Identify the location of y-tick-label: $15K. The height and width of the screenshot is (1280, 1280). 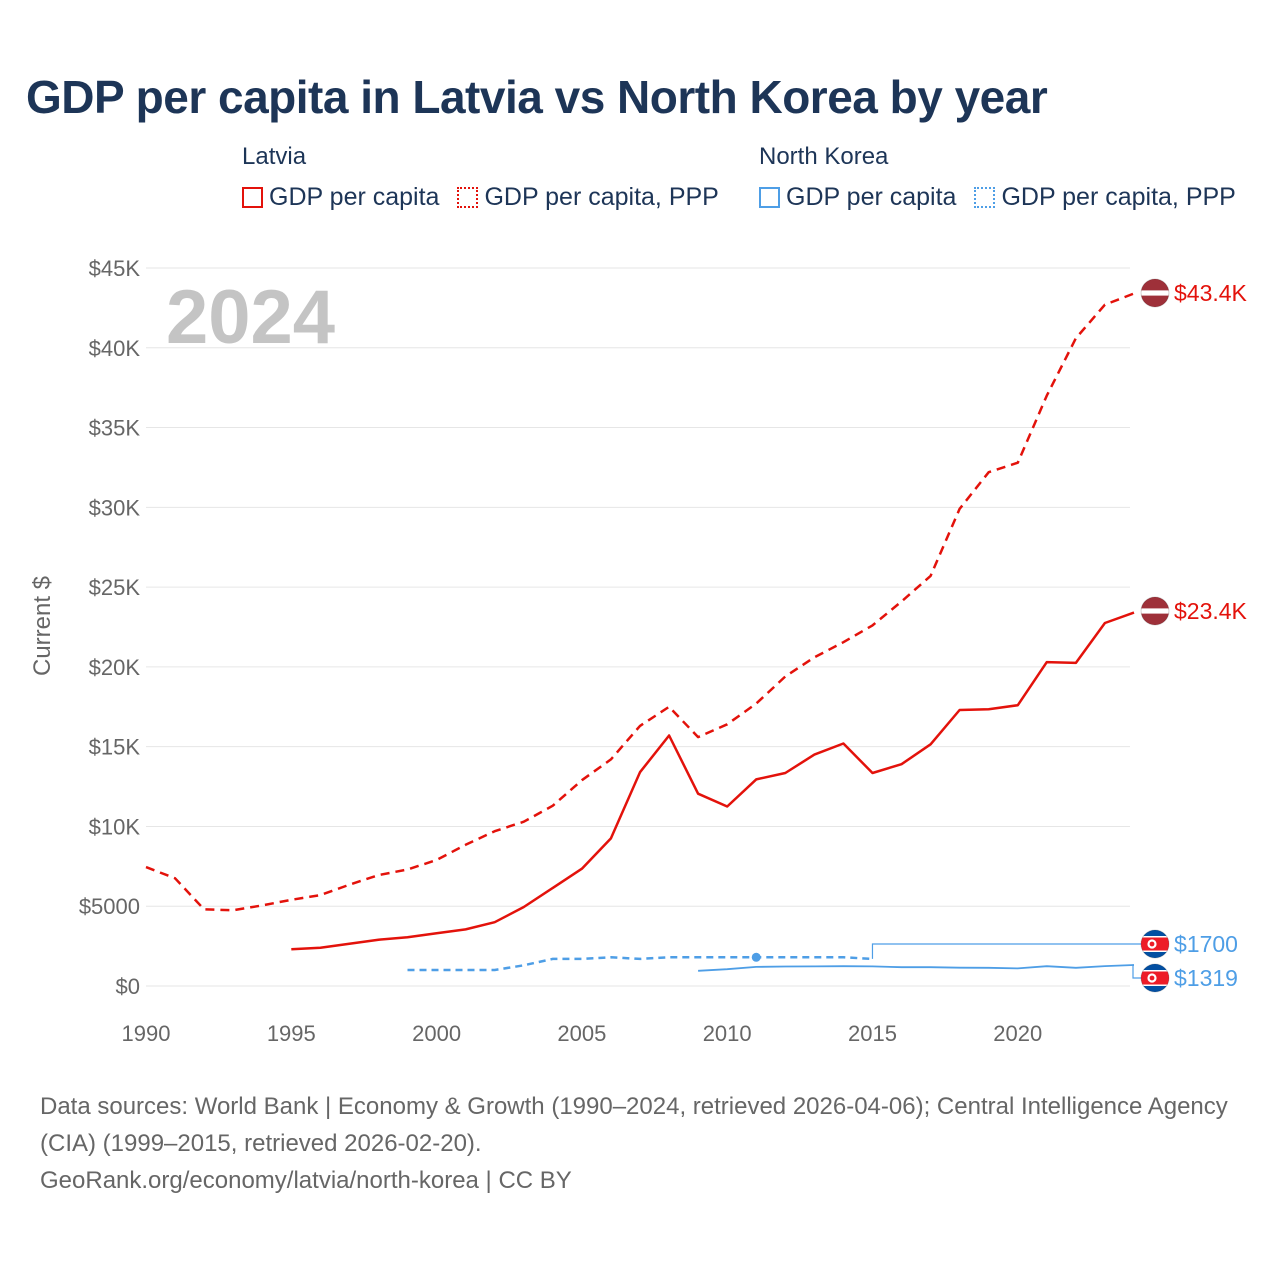
(115, 747).